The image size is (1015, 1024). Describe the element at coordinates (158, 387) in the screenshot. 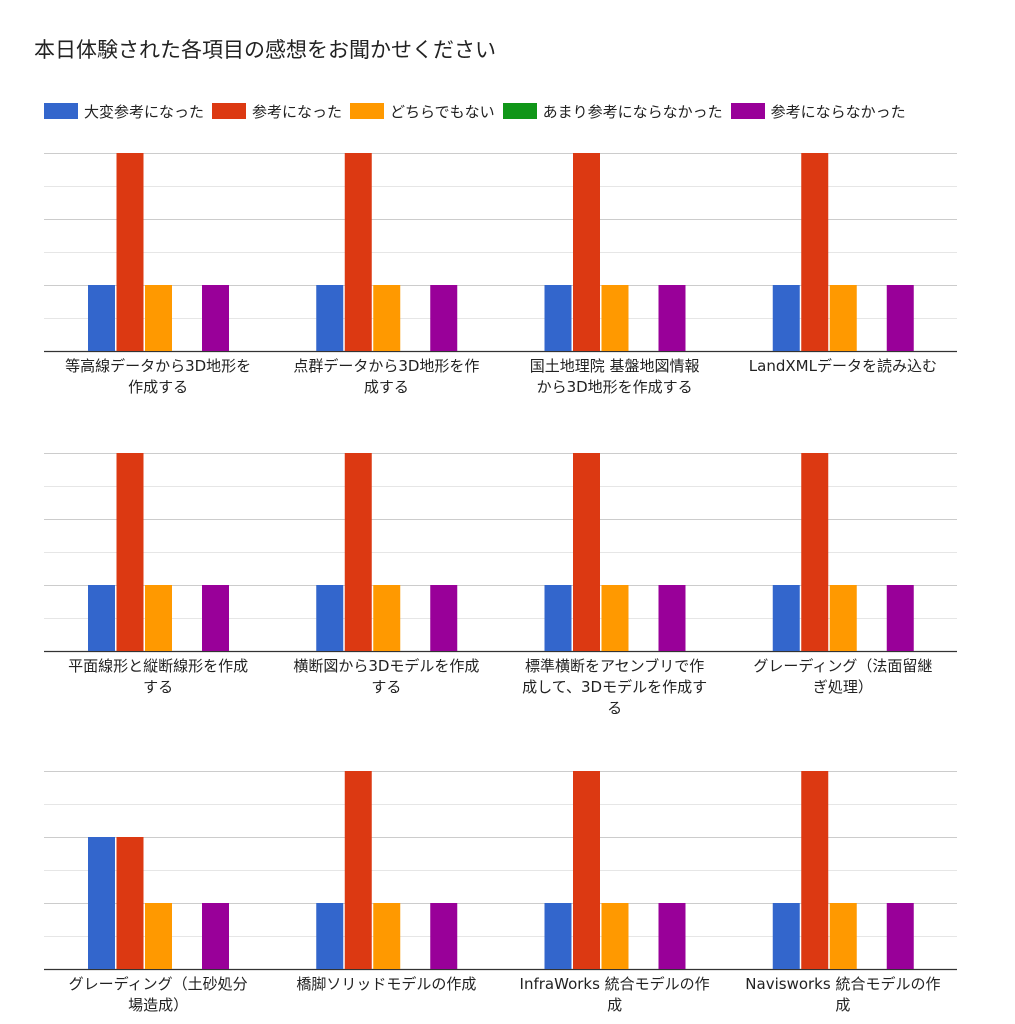

I see `category-label: 作成する` at that location.